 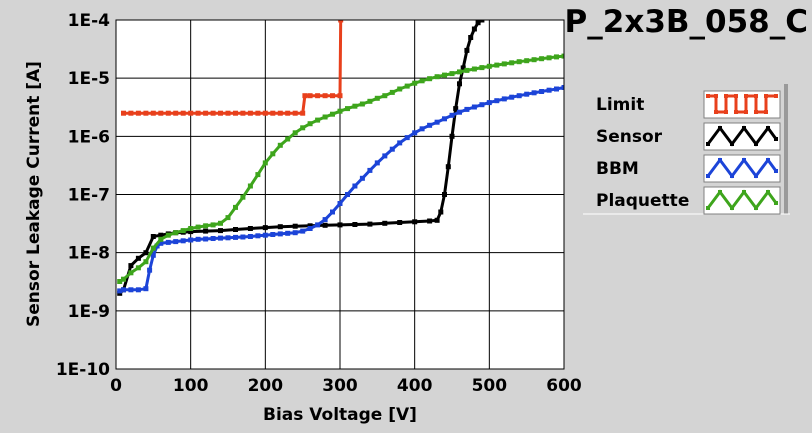 I want to click on legend-label: Sensor, so click(x=629, y=137).